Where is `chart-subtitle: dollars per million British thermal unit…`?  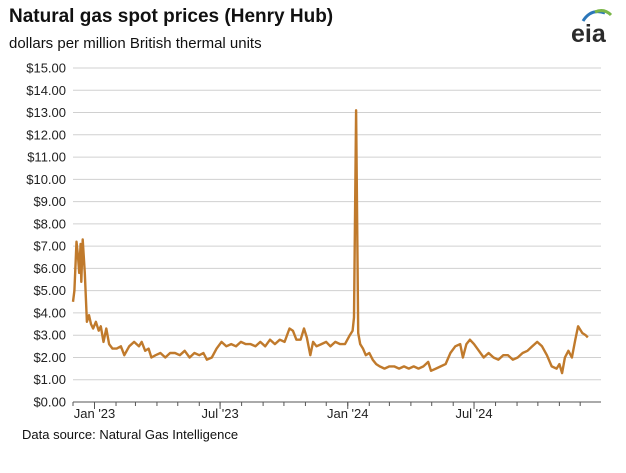 chart-subtitle: dollars per million British thermal unit… is located at coordinates (135, 43).